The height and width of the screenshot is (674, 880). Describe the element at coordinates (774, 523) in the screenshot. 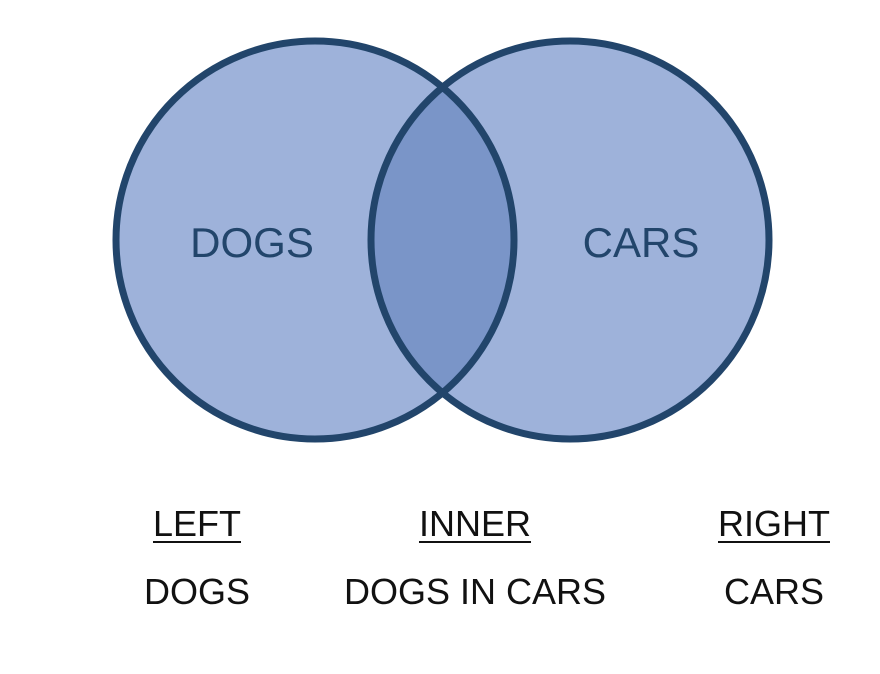

I see `legend-right-heading: RIGHT` at that location.